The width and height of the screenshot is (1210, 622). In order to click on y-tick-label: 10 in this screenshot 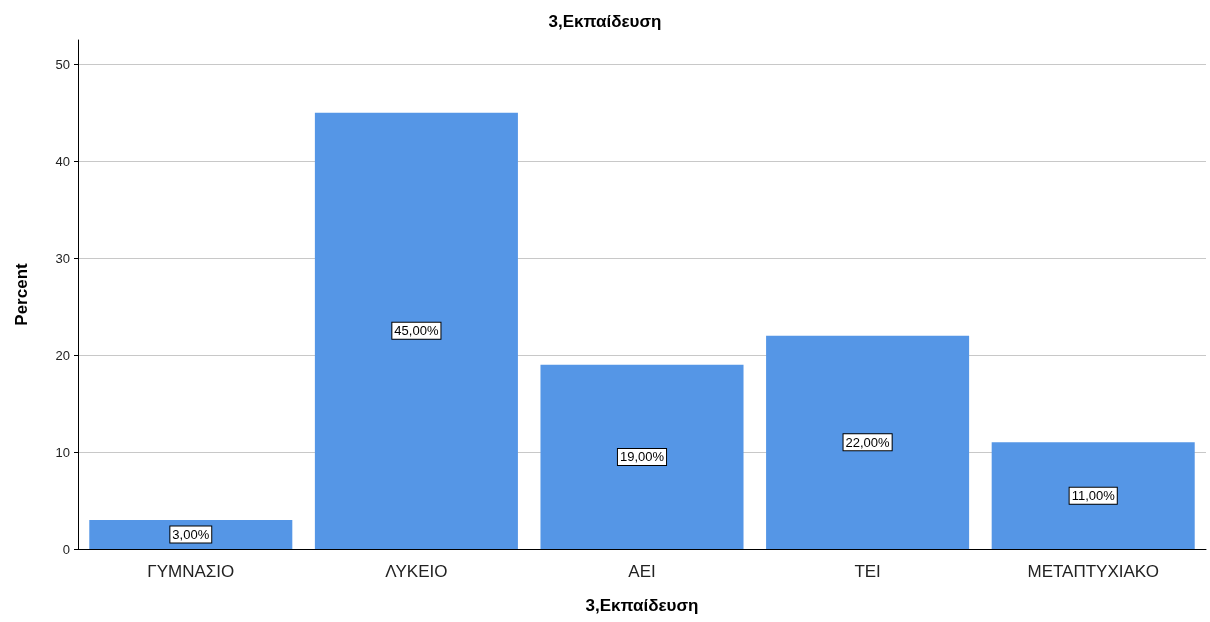, I will do `click(62, 452)`.